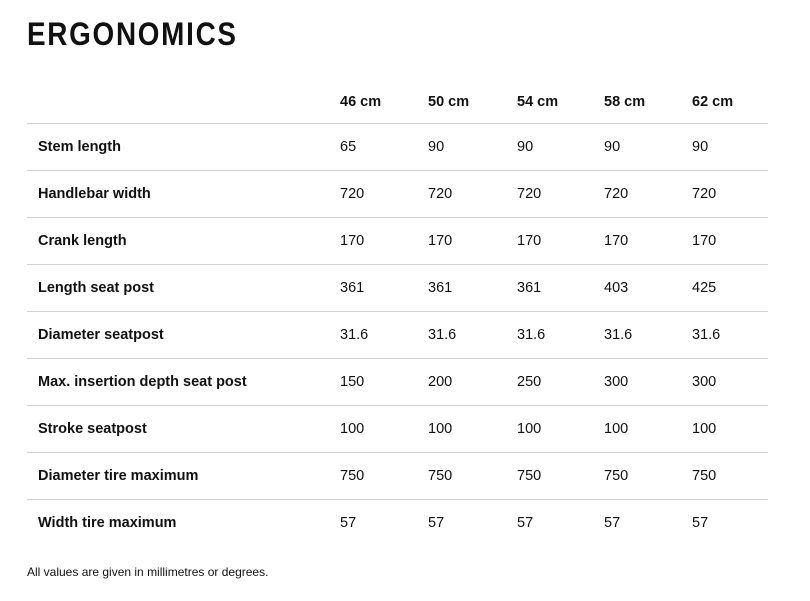 The image size is (810, 601). Describe the element at coordinates (397, 523) in the screenshot. I see `table-row: Width tire maximum 57 57 57 57 57` at that location.